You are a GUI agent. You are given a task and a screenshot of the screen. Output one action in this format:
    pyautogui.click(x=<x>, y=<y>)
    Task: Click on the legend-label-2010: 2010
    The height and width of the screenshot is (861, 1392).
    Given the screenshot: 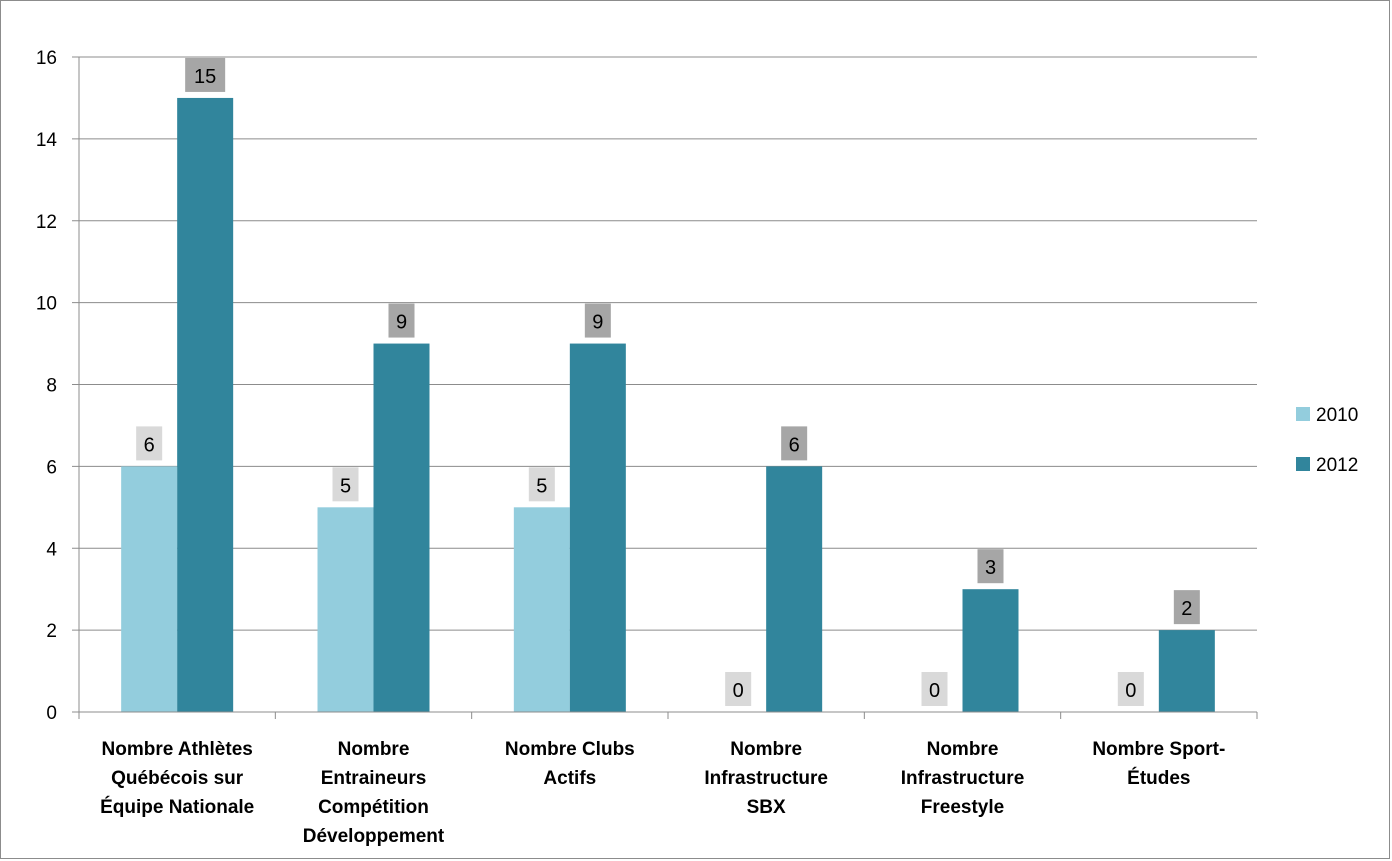 What is the action you would take?
    pyautogui.click(x=1337, y=415)
    